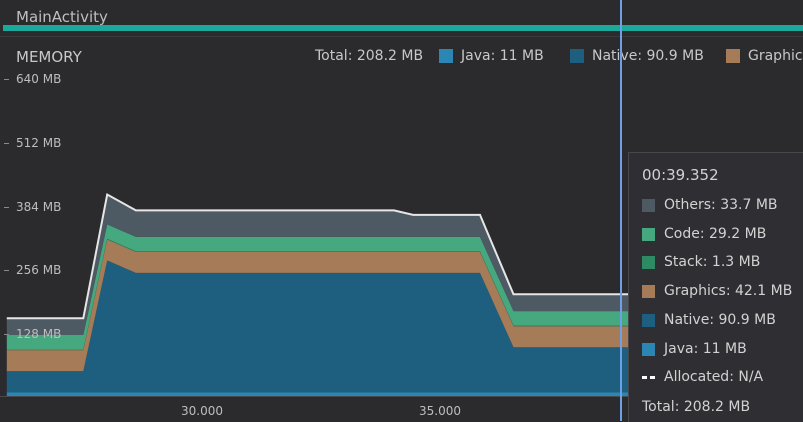 The height and width of the screenshot is (422, 803). Describe the element at coordinates (369, 56) in the screenshot. I see `legend-total: Total: 208.2 MB` at that location.